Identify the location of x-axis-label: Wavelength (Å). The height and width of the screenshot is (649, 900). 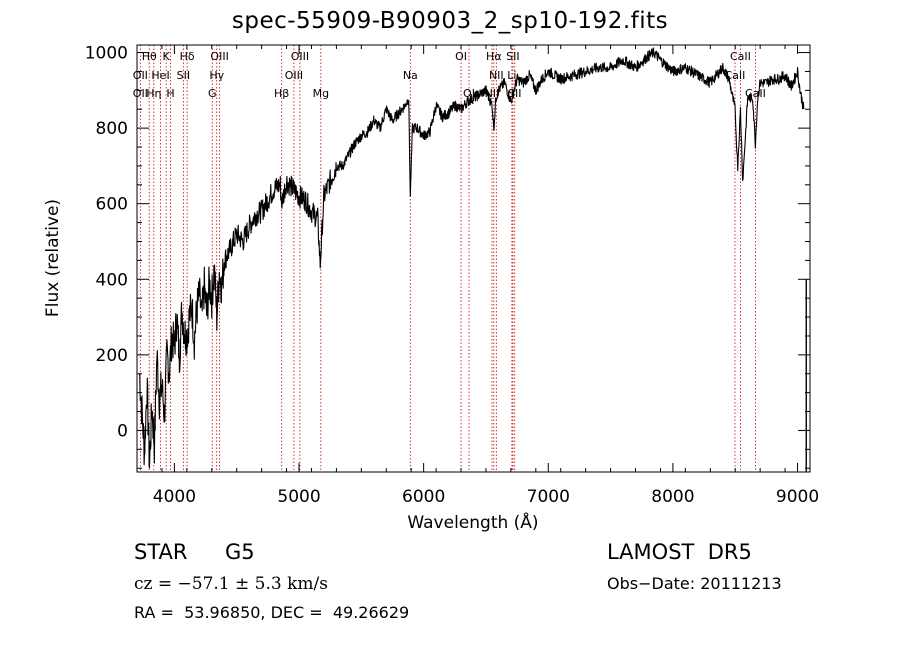
(472, 522).